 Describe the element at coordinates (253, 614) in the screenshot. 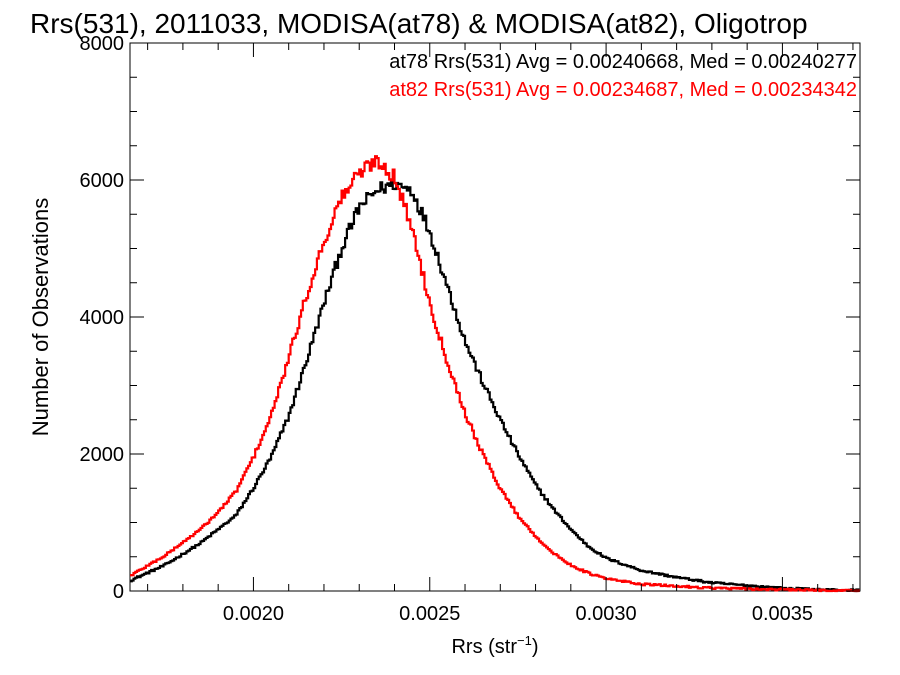

I see `x-tick-label: 0.0020` at that location.